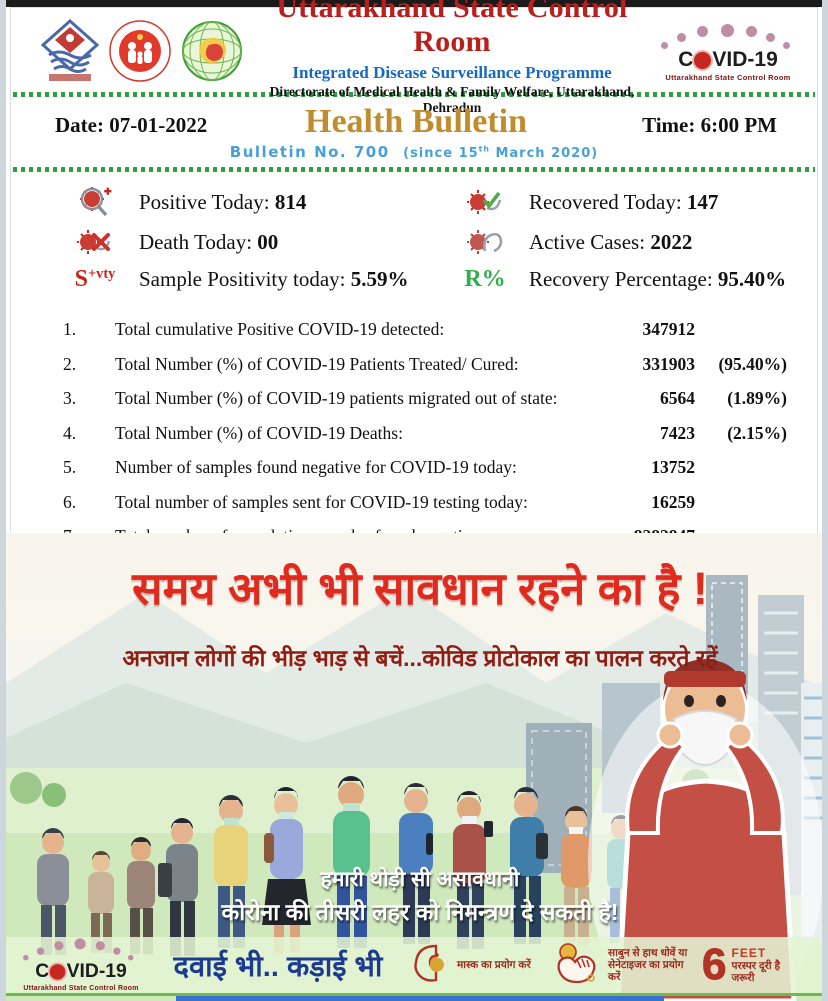 Image resolution: width=828 pixels, height=1001 pixels. What do you see at coordinates (209, 241) in the screenshot?
I see `stat-text: Death Today: 00` at bounding box center [209, 241].